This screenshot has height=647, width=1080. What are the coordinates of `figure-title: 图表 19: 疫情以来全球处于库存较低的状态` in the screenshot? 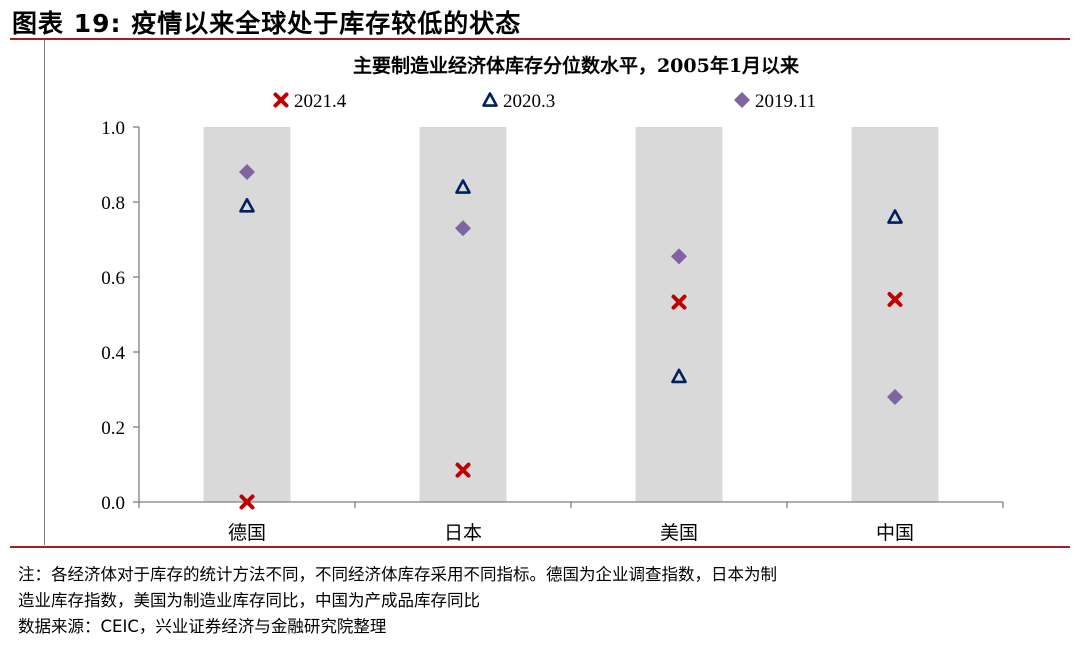 It's located at (267, 23).